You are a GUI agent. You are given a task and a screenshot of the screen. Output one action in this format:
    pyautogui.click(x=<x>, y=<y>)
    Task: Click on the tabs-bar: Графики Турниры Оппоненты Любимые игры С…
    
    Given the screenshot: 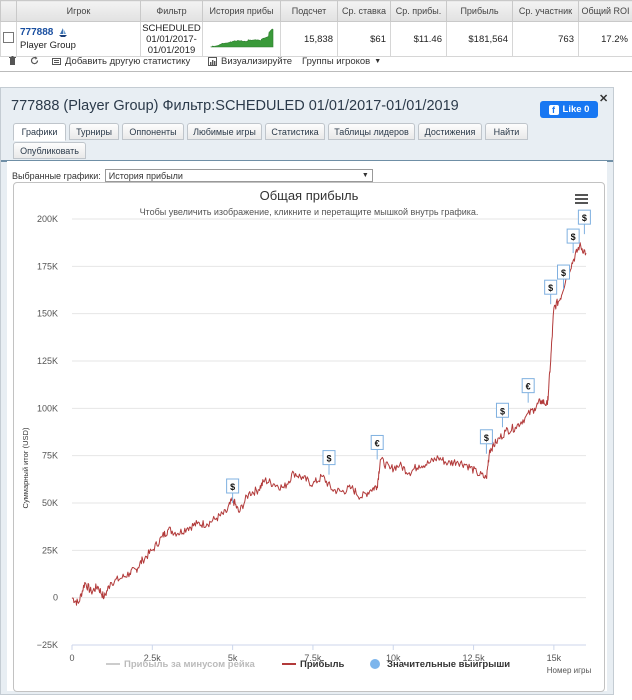 What is the action you would take?
    pyautogui.click(x=307, y=143)
    